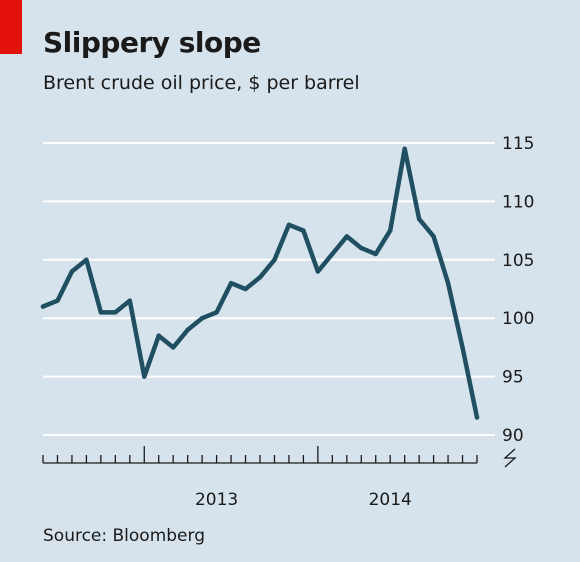 This screenshot has width=580, height=562. I want to click on y-tick-label-115: 115, so click(518, 144).